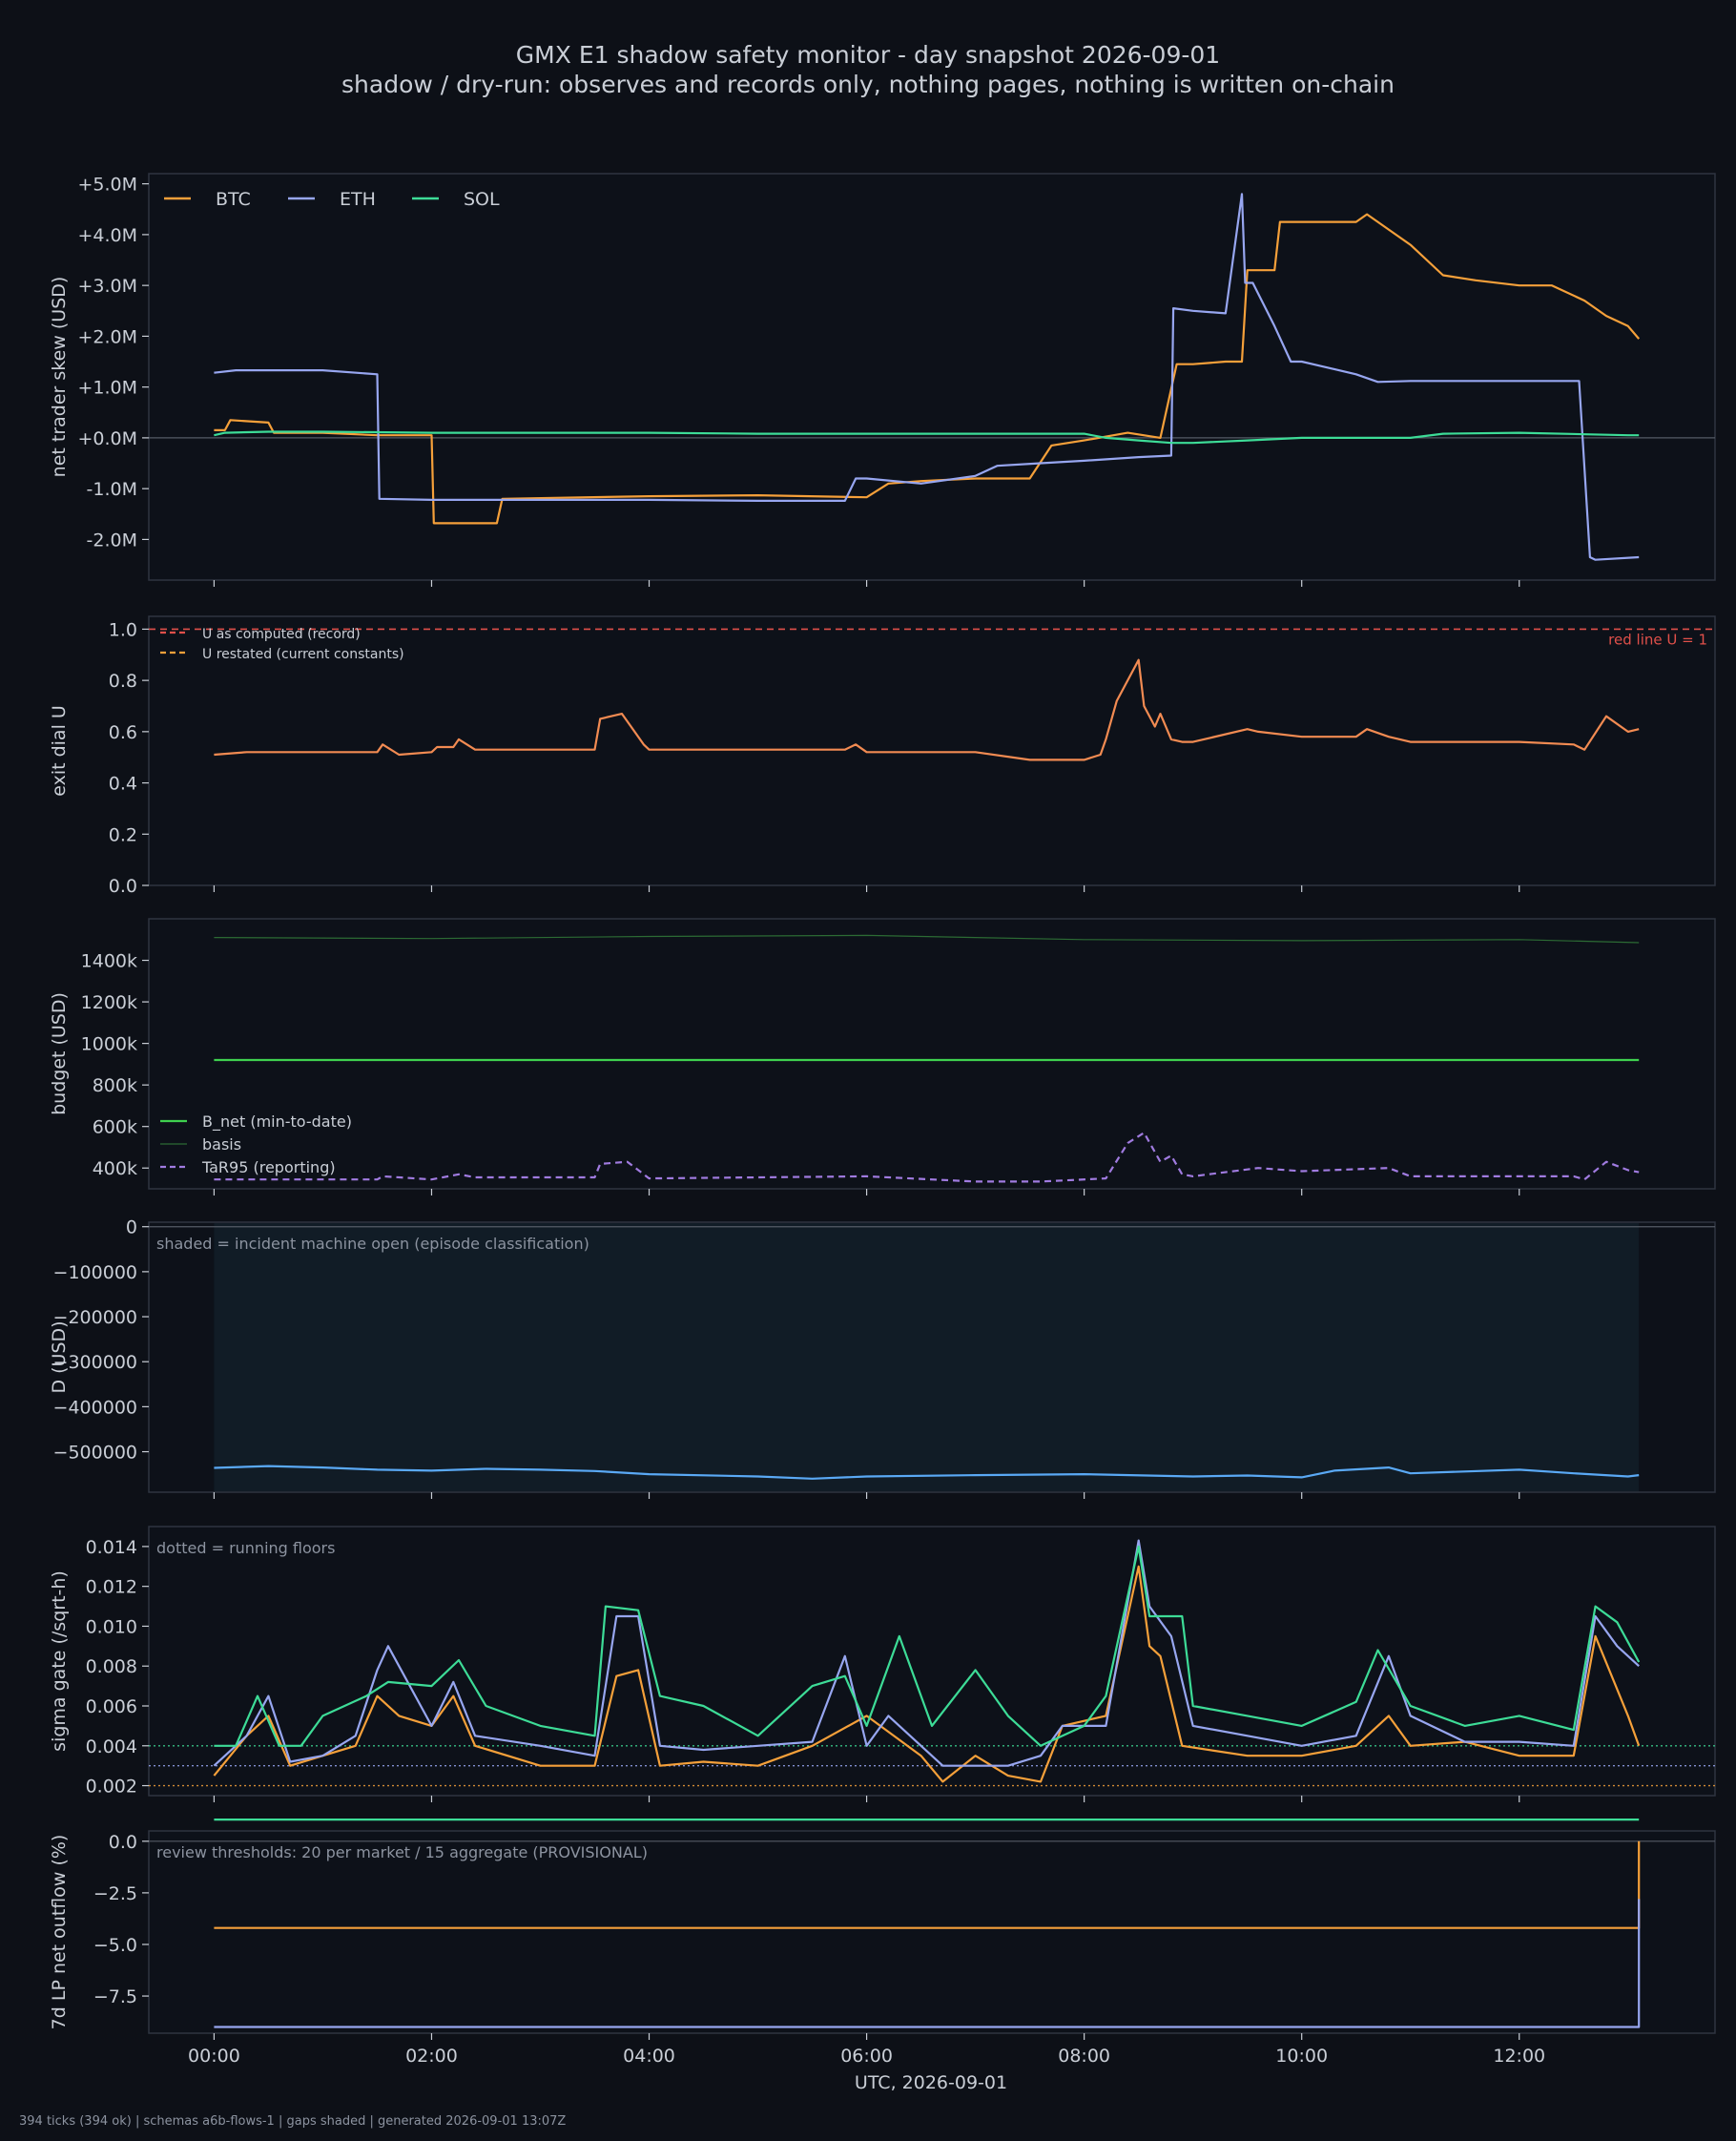 Image resolution: width=1736 pixels, height=2141 pixels. I want to click on budget-legend-label: basis, so click(221, 1144).